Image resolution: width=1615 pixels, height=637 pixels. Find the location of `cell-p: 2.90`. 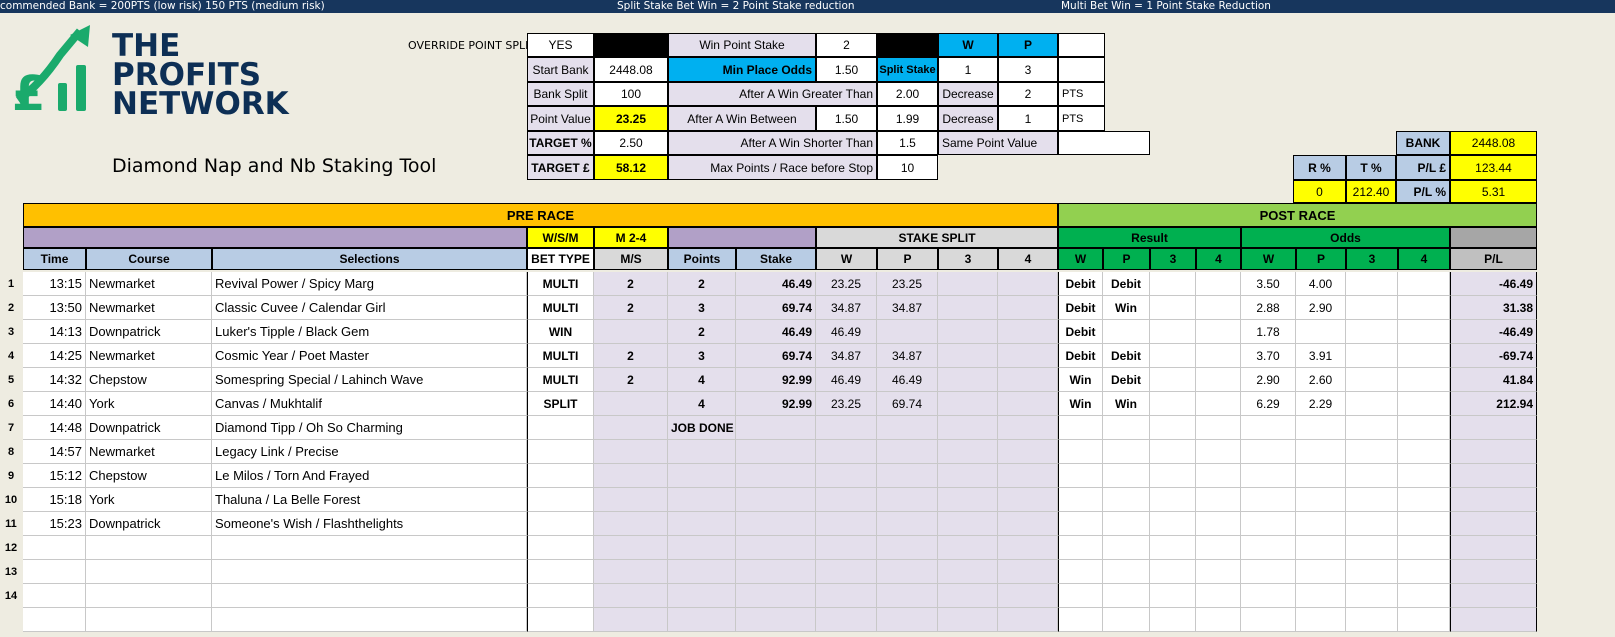

cell-p: 2.90 is located at coordinates (1321, 308).